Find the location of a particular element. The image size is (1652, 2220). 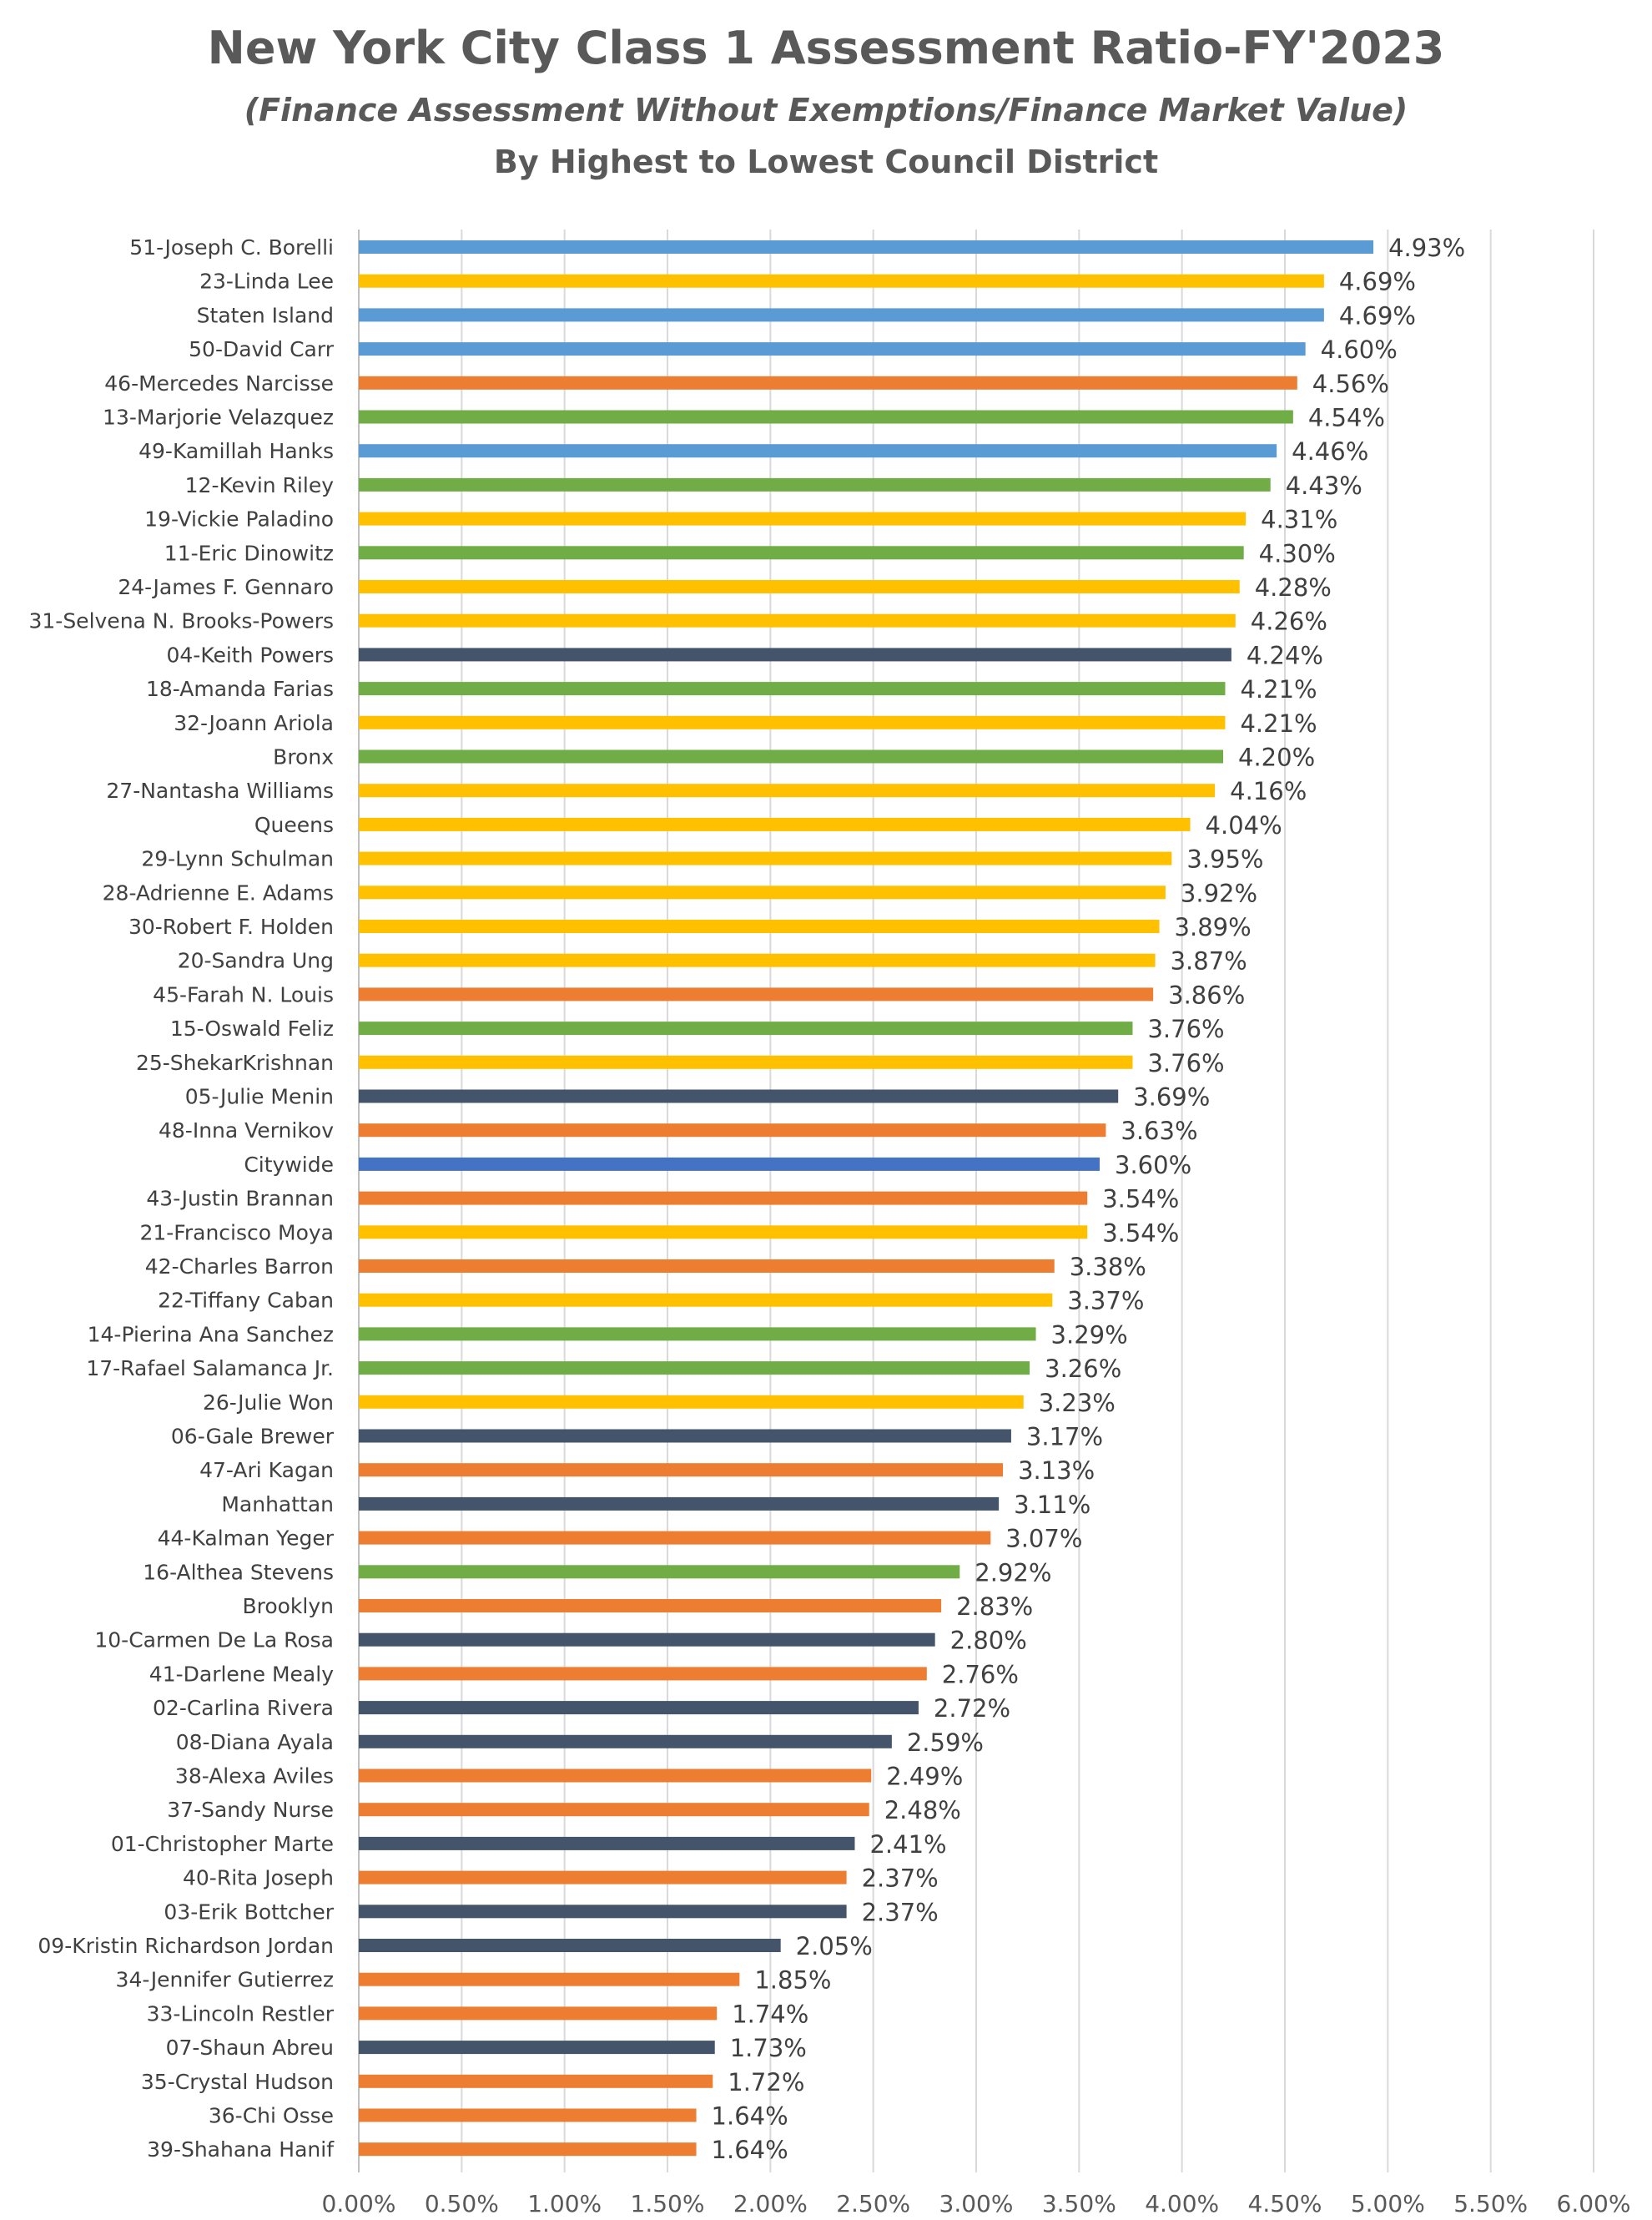

data-label: 4.60% is located at coordinates (1360, 350).